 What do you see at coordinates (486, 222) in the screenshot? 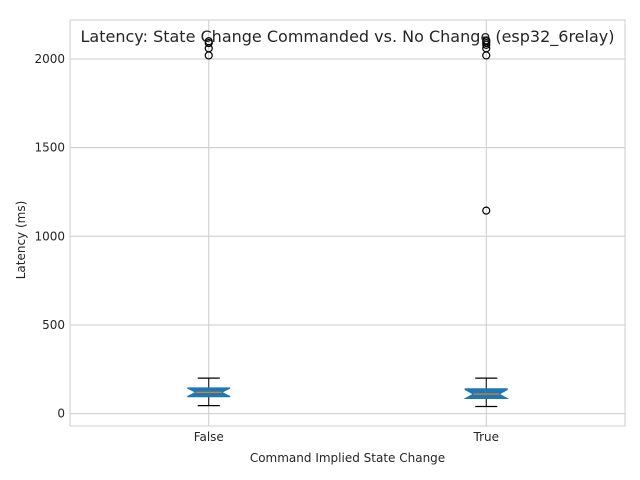
I see `box-true` at bounding box center [486, 222].